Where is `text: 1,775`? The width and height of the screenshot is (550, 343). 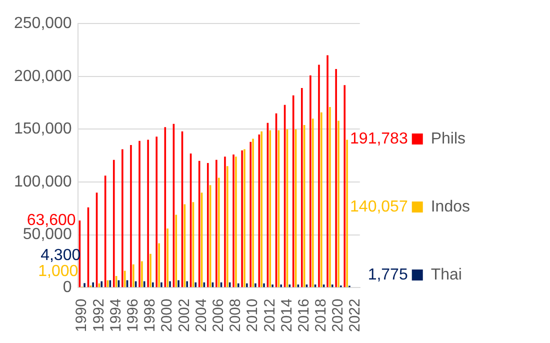
text: 1,775 is located at coordinates (388, 275).